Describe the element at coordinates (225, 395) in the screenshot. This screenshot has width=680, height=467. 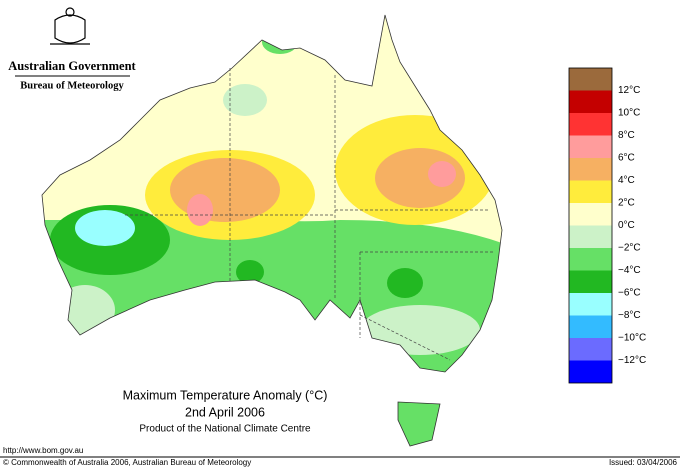
I see `map-title: Maximum Temperature Anomaly (°C)` at that location.